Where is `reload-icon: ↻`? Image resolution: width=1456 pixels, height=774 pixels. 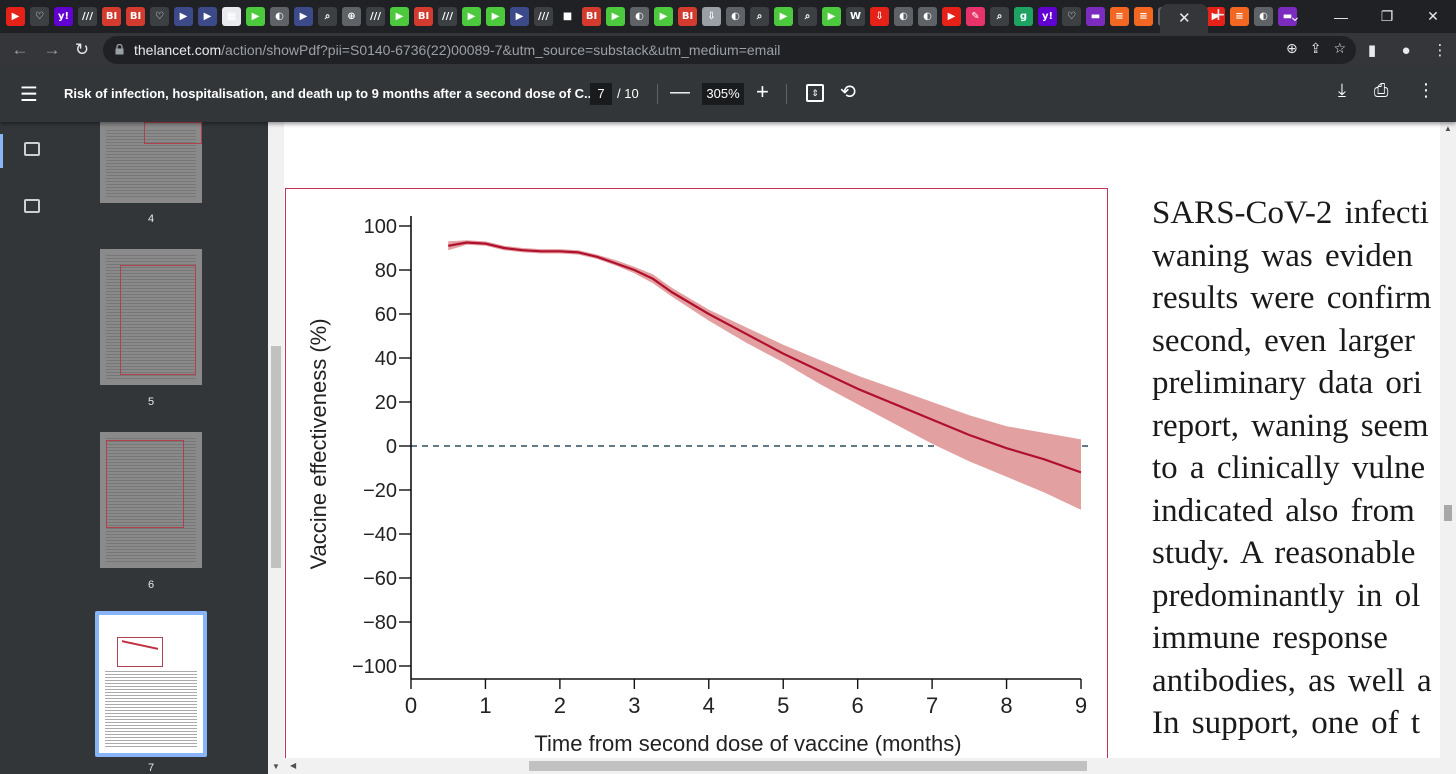 reload-icon: ↻ is located at coordinates (82, 49).